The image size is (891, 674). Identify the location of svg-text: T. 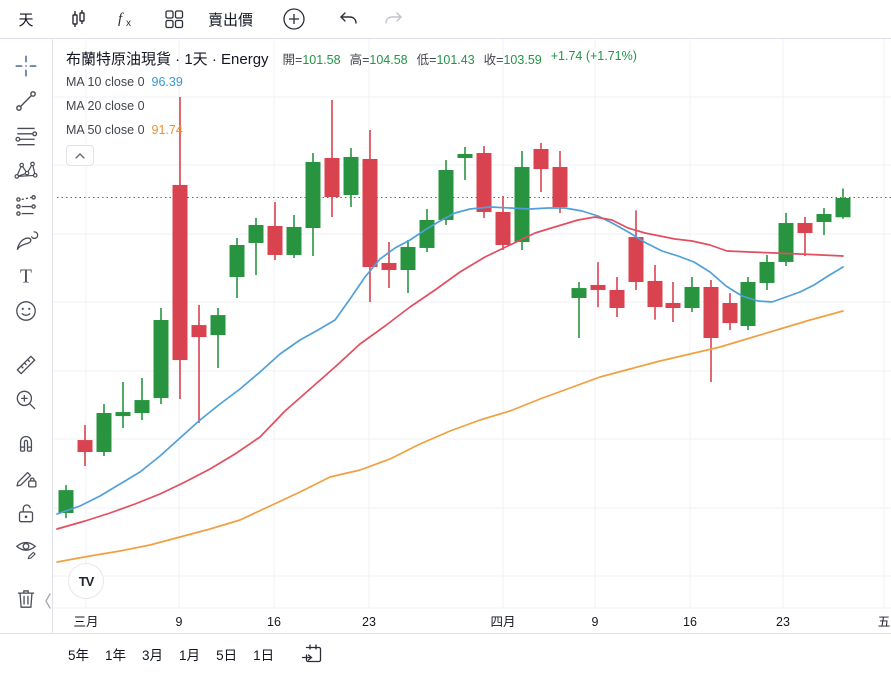
(26, 276).